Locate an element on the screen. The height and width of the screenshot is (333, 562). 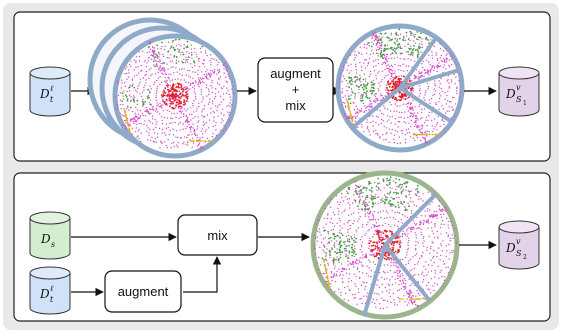
augment-mix-line1: augment is located at coordinates (295, 73).